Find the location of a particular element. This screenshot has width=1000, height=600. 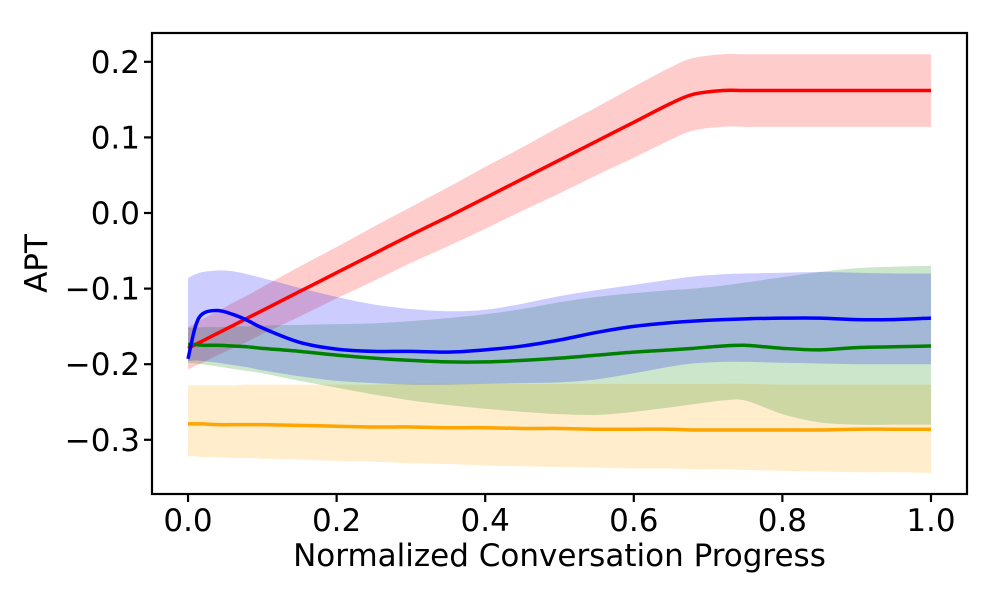

x-axis-tick-label: 0.4 is located at coordinates (485, 521).